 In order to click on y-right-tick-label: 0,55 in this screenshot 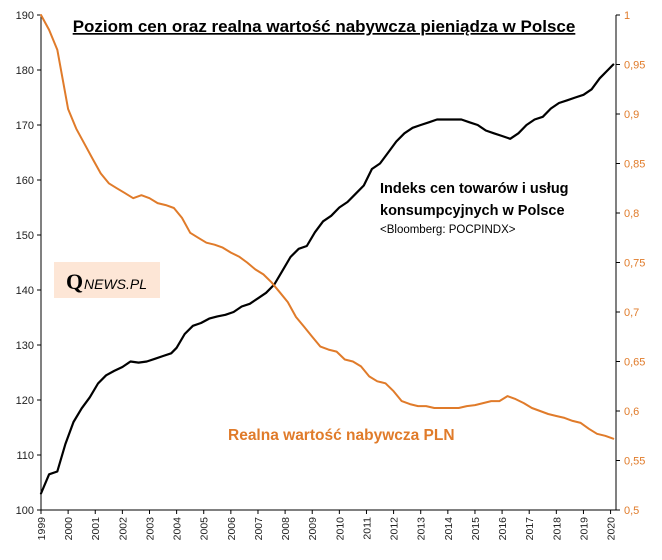, I will do `click(634, 462)`.